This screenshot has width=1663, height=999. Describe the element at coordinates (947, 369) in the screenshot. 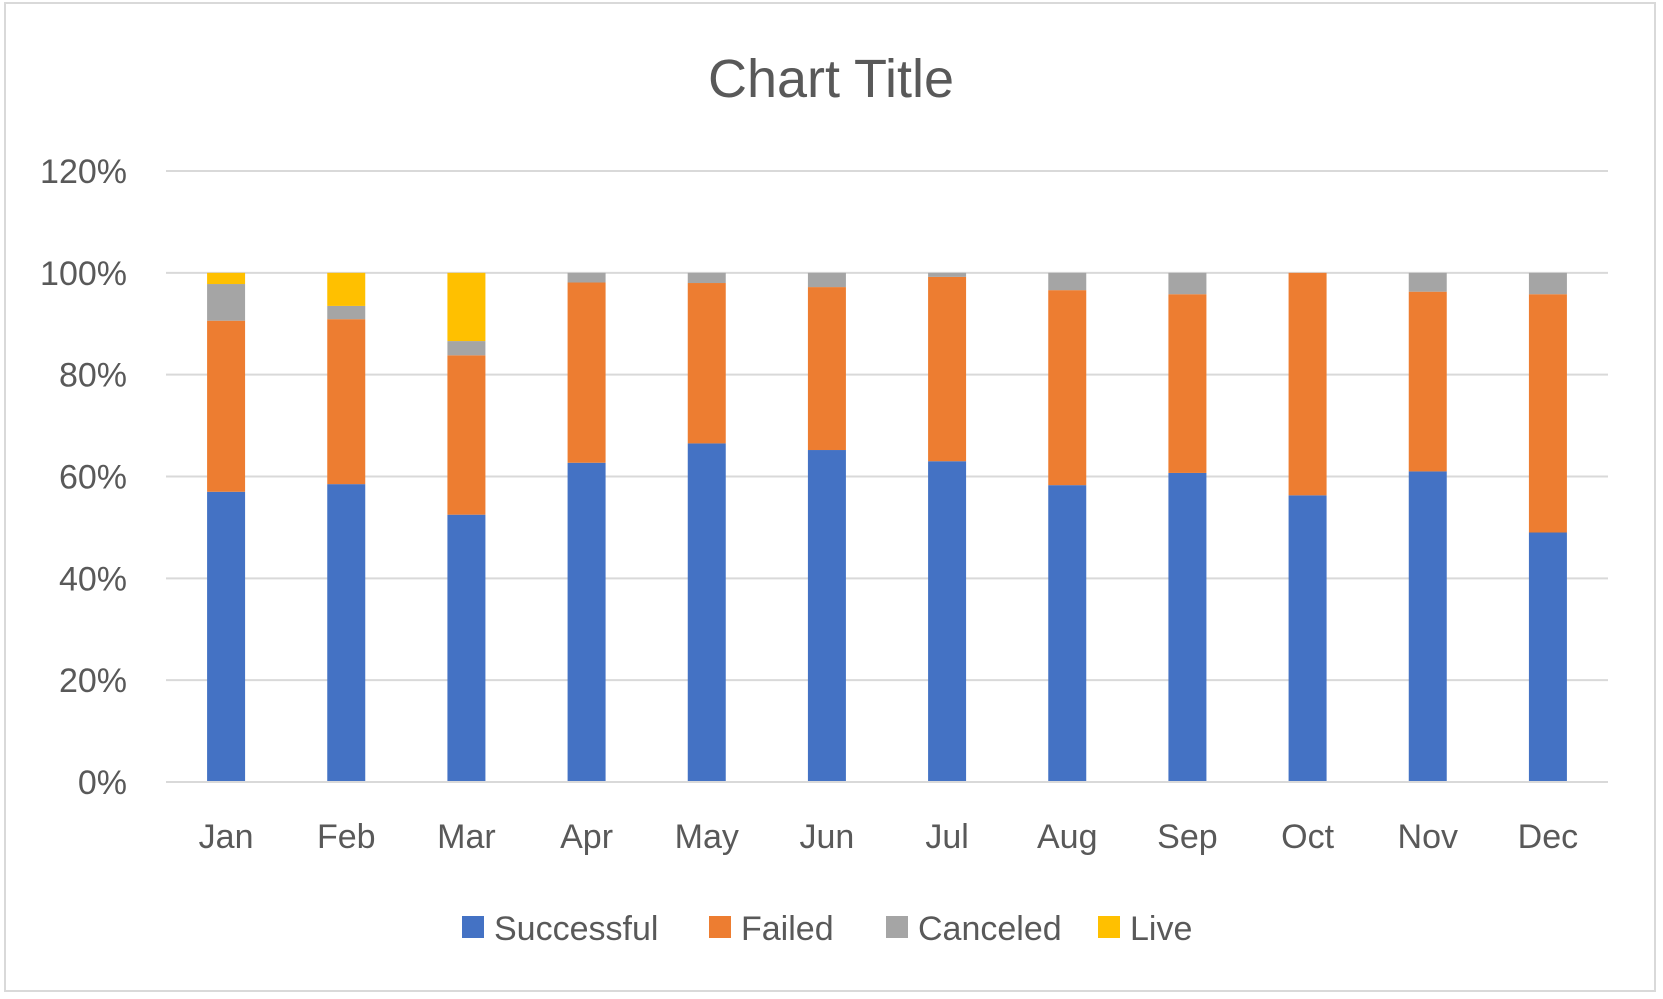

I see `bar-failed-jul` at that location.